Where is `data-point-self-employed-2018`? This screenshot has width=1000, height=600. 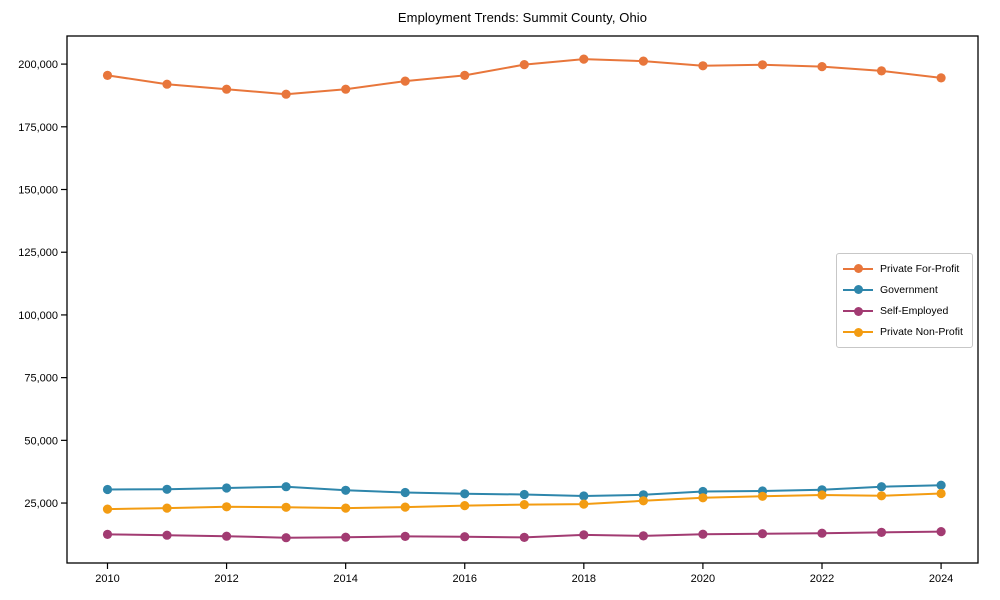
data-point-self-employed-2018 is located at coordinates (584, 535).